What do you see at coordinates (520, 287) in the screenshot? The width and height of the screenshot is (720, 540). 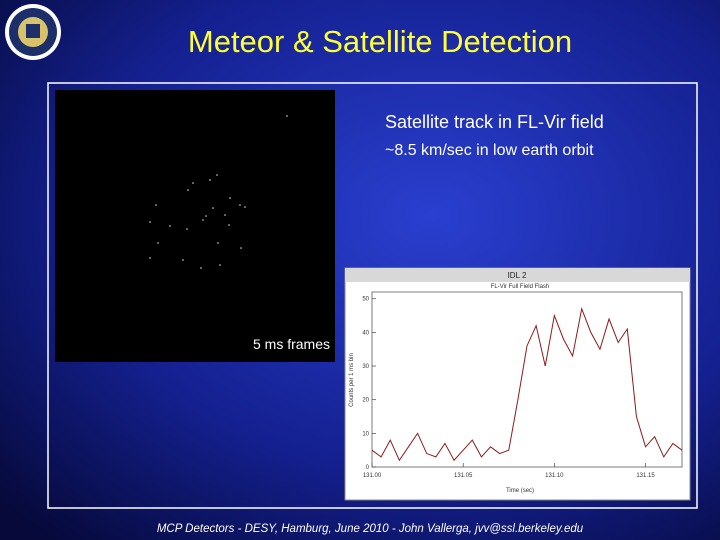 I see `plot-title: FL-Vir Full Field Flash` at bounding box center [520, 287].